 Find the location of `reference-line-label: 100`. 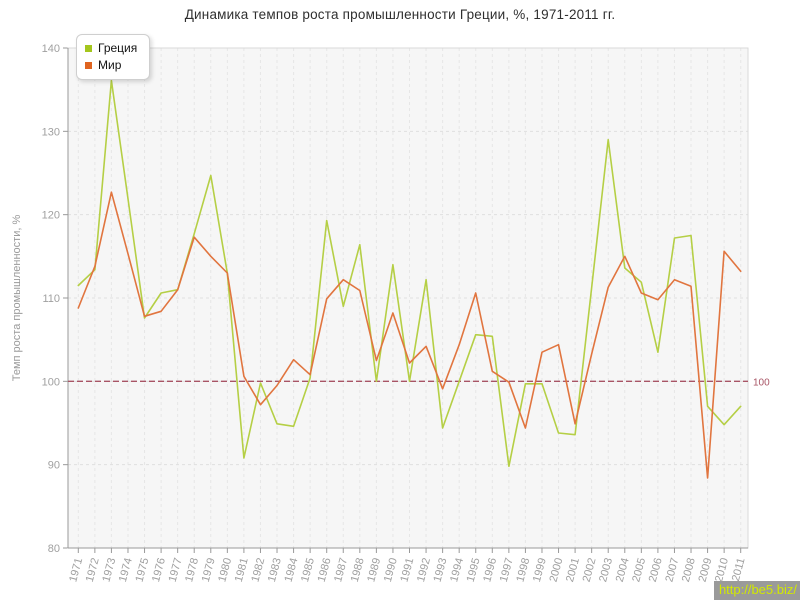

reference-line-label: 100 is located at coordinates (761, 382).